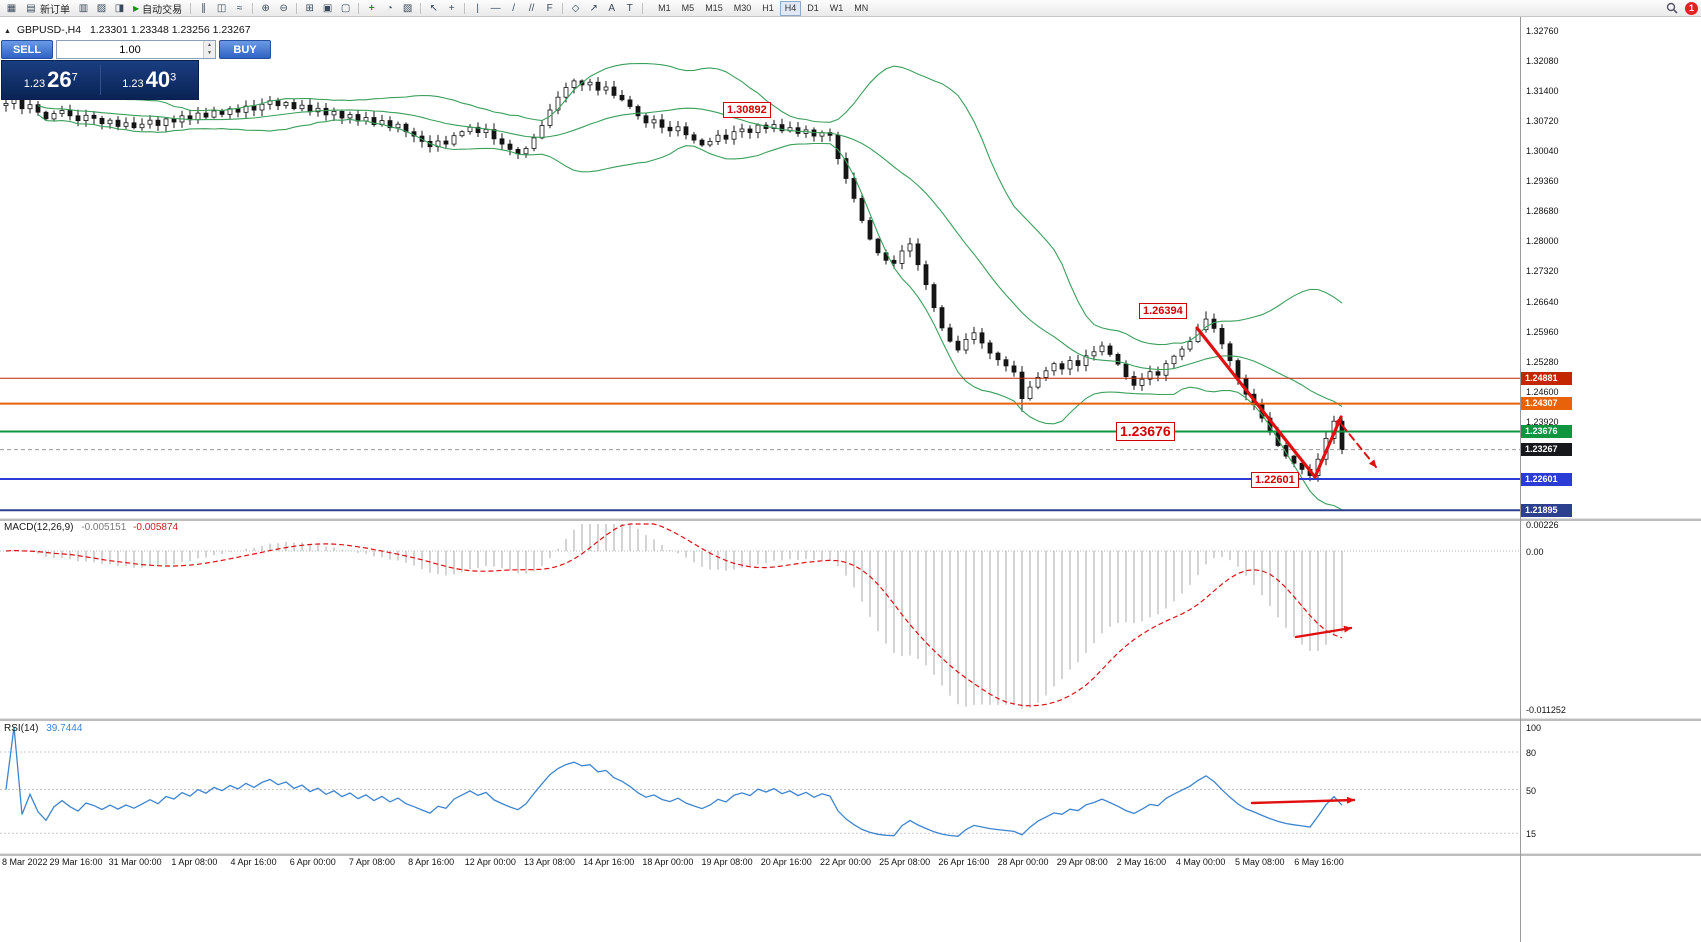 The width and height of the screenshot is (1701, 942). I want to click on price-tick-label: 1.28680, so click(1542, 211).